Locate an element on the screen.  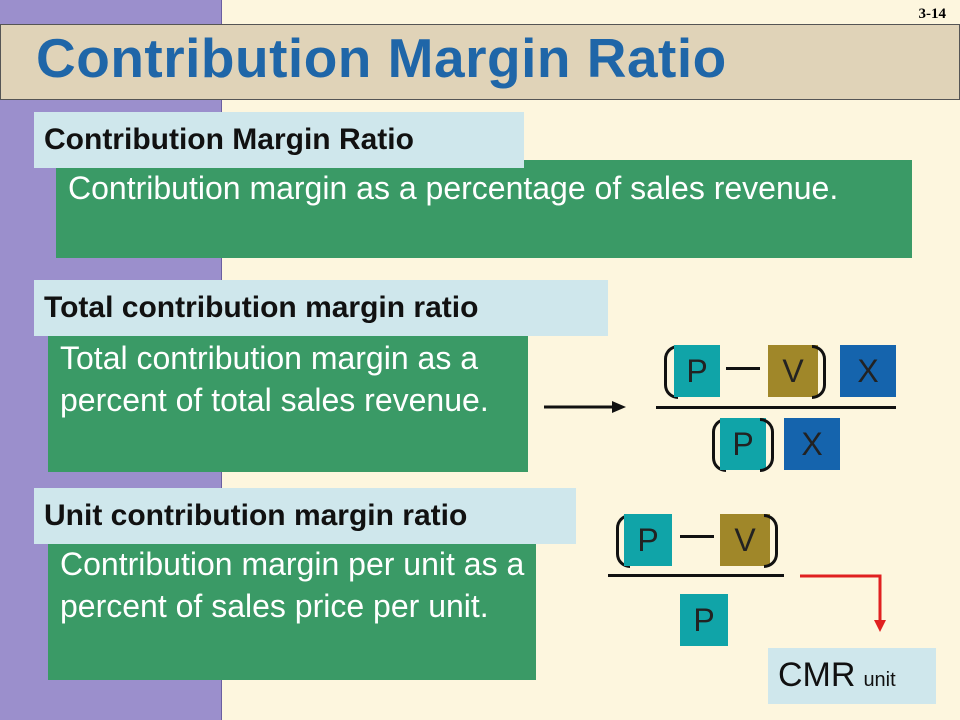
cmr-unit-label: CMR unit is located at coordinates (852, 676).